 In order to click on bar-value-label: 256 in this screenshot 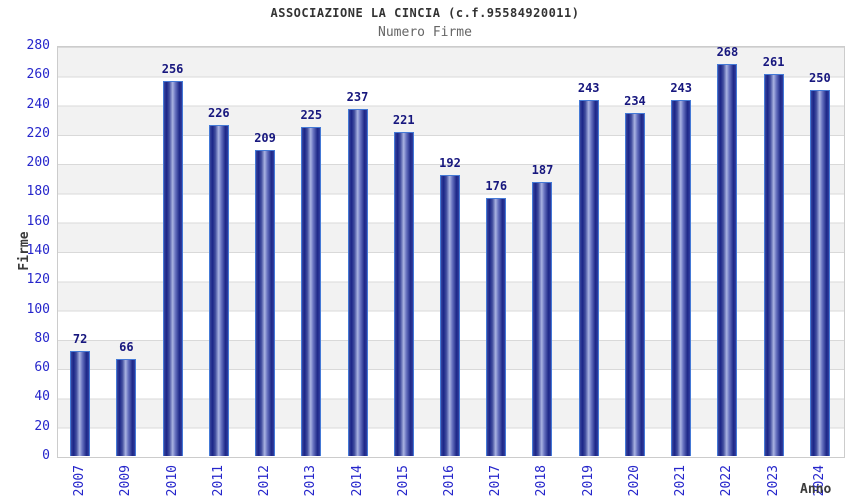, I will do `click(172, 69)`.